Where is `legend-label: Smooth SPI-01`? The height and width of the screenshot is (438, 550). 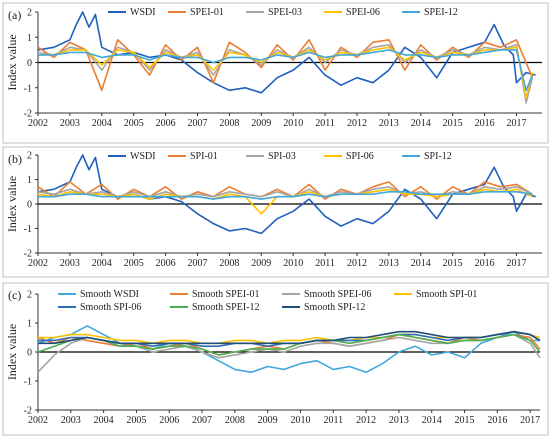
legend-label: Smooth SPI-01 is located at coordinates (446, 294).